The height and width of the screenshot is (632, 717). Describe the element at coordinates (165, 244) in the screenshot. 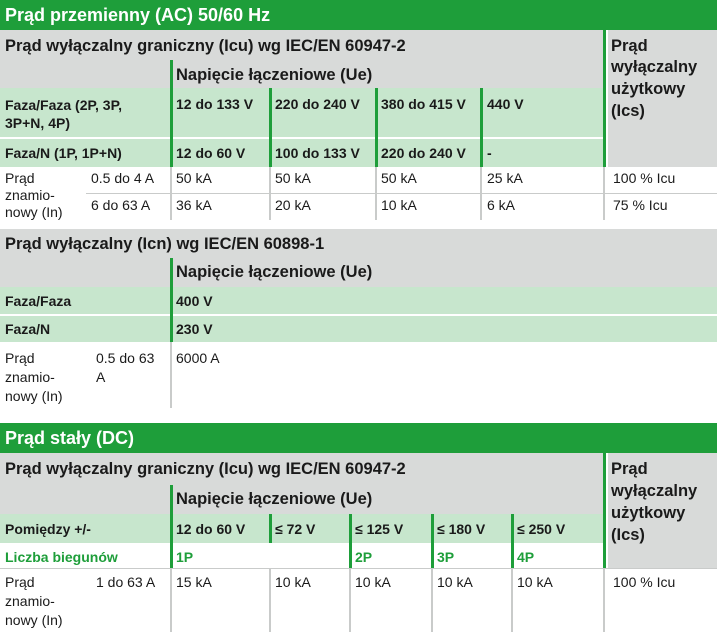

I see `ac-icn-title: Prąd wyłączalny (Icn) wg IEC/EN 60898-1` at that location.